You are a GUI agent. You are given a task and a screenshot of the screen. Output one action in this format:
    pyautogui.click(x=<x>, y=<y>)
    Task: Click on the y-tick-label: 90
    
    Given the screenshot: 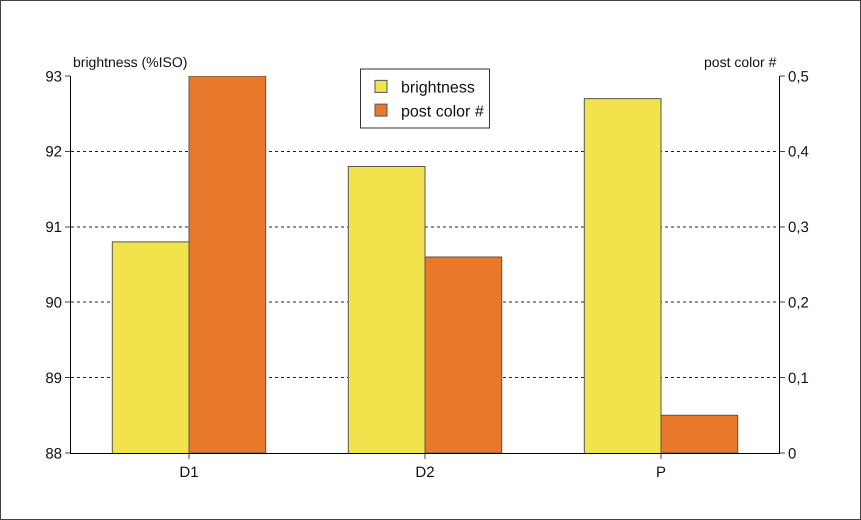 What is the action you would take?
    pyautogui.click(x=53, y=303)
    